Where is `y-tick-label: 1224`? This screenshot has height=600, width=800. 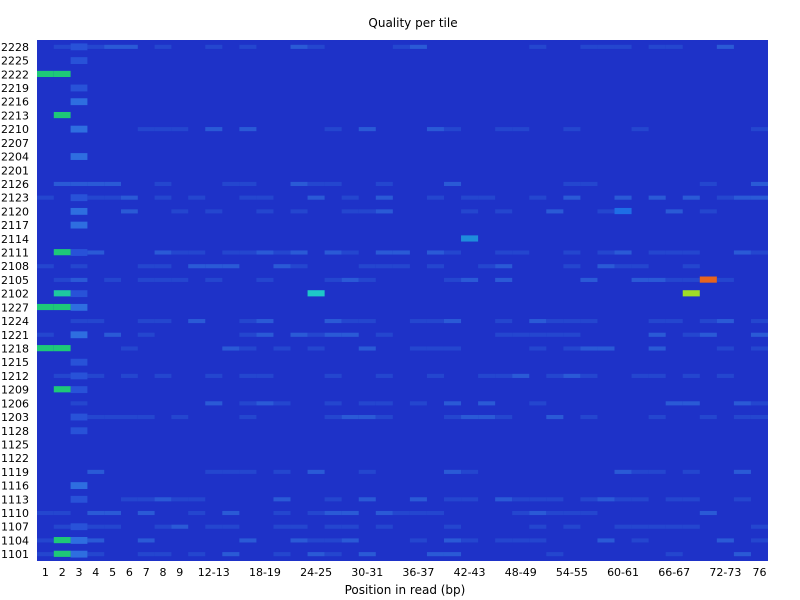
y-tick-label: 1224 is located at coordinates (15, 321).